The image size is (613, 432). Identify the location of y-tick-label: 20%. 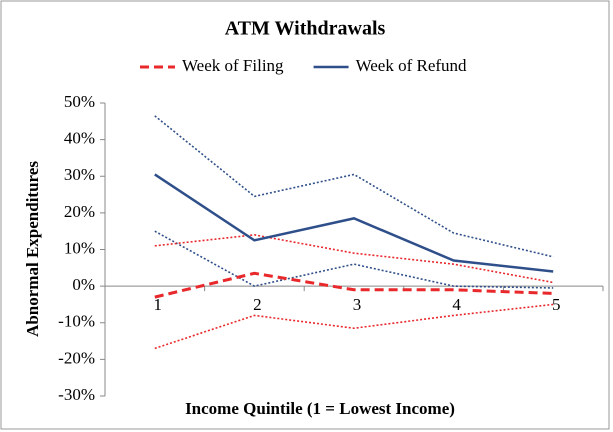
(79, 211).